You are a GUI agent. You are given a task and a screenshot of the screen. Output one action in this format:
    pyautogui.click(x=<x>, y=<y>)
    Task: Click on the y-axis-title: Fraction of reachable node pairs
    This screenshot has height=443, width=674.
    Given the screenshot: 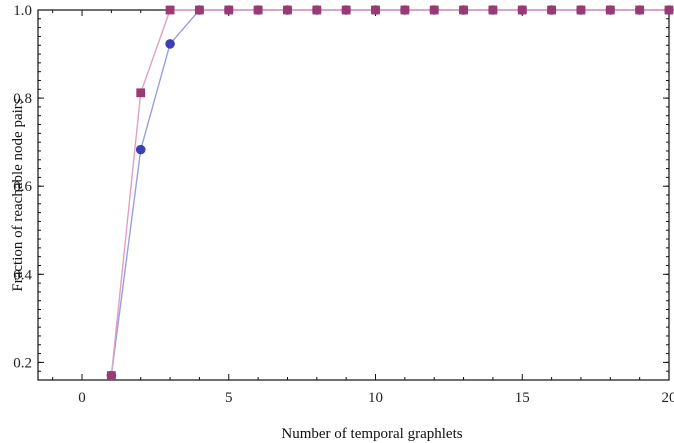 What is the action you would take?
    pyautogui.click(x=18, y=194)
    